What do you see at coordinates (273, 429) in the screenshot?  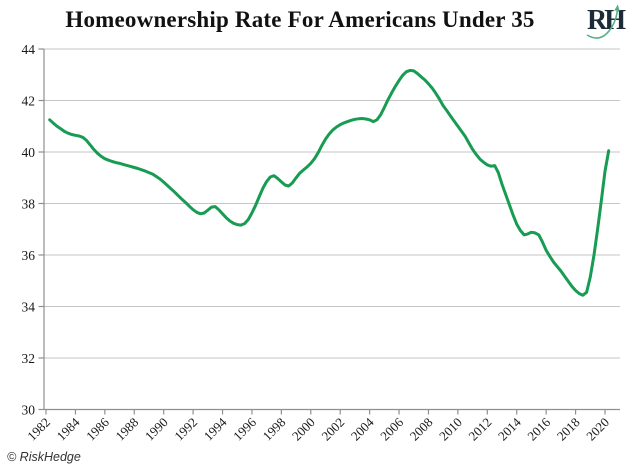 I see `x-tick-label: 1998` at bounding box center [273, 429].